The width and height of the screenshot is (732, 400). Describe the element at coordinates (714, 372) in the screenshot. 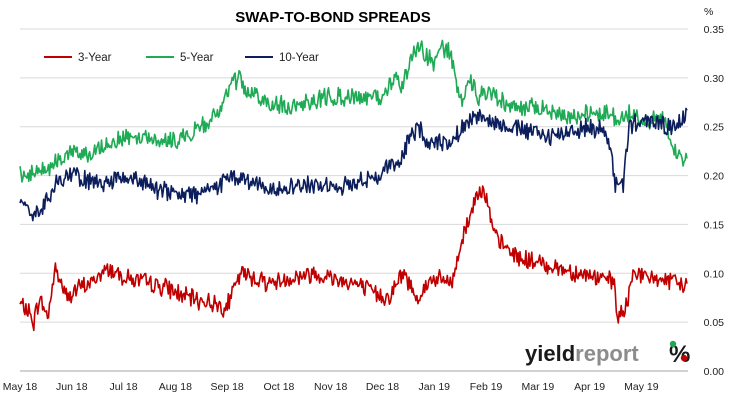

I see `y-tick-label: 0.00` at that location.